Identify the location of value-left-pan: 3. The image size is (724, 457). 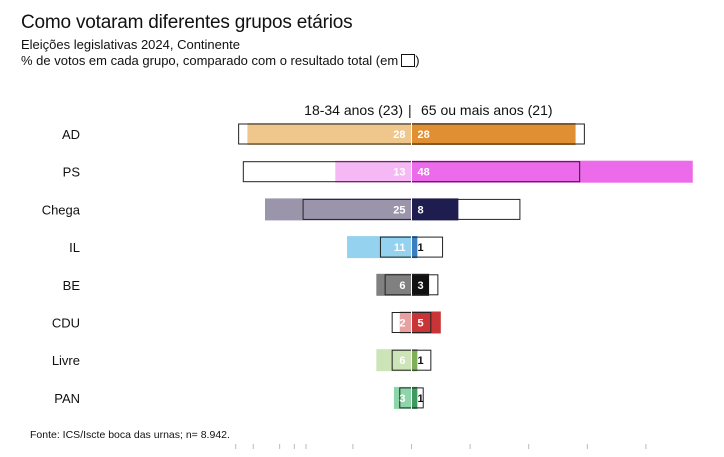
(402, 399).